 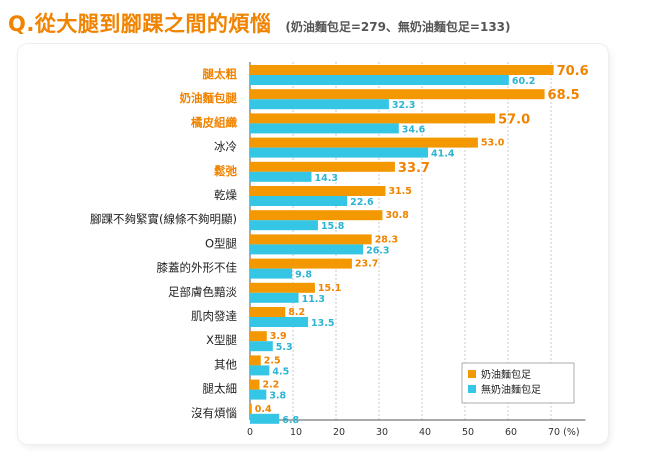 What do you see at coordinates (397, 215) in the screenshot?
I see `data-label-series1-6: 30.8` at bounding box center [397, 215].